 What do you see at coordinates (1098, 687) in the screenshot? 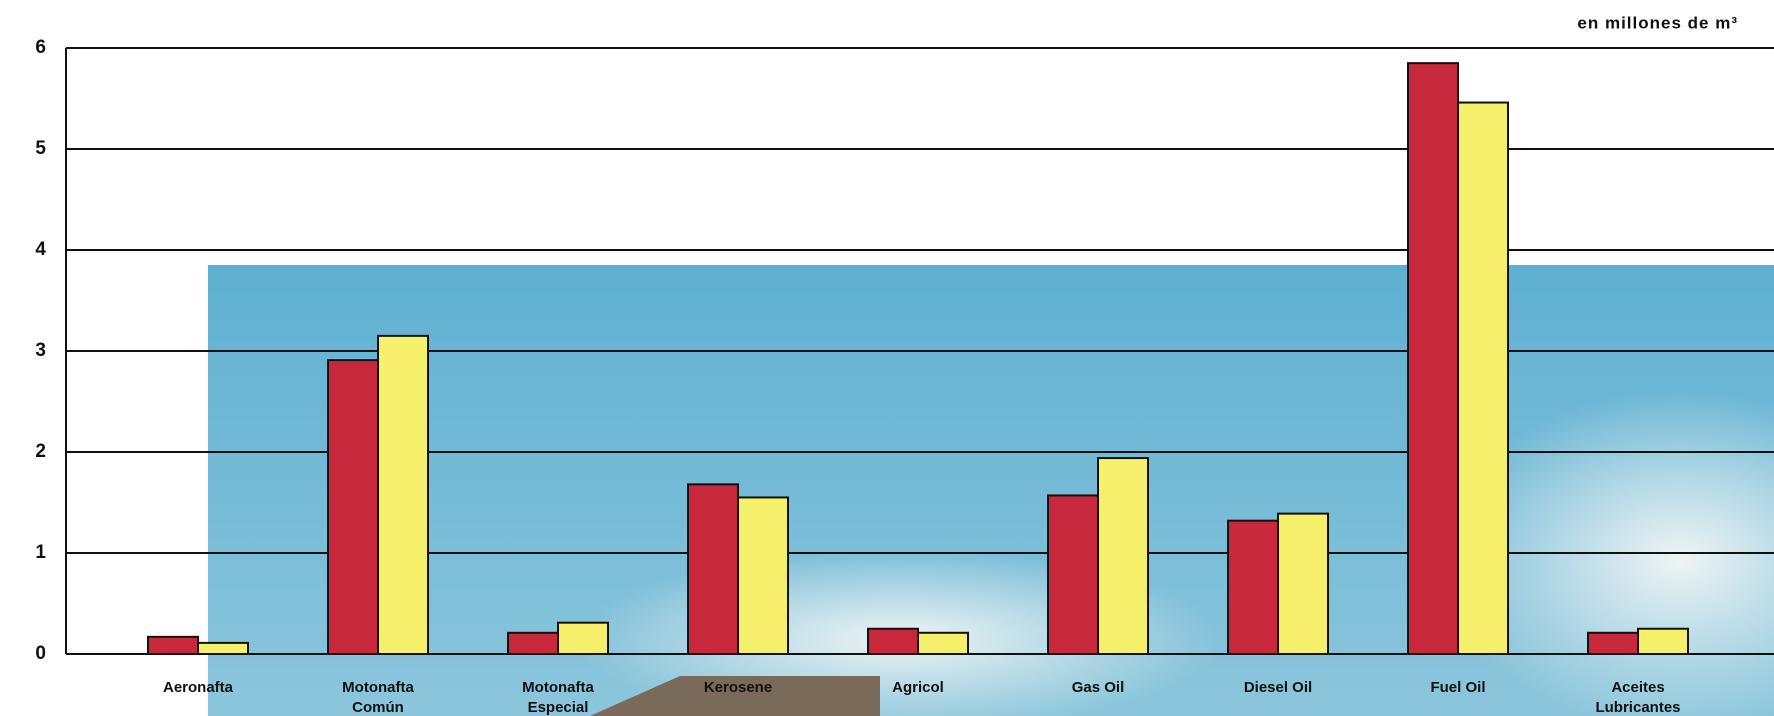
I see `x-tick-label: Gas Oil` at bounding box center [1098, 687].